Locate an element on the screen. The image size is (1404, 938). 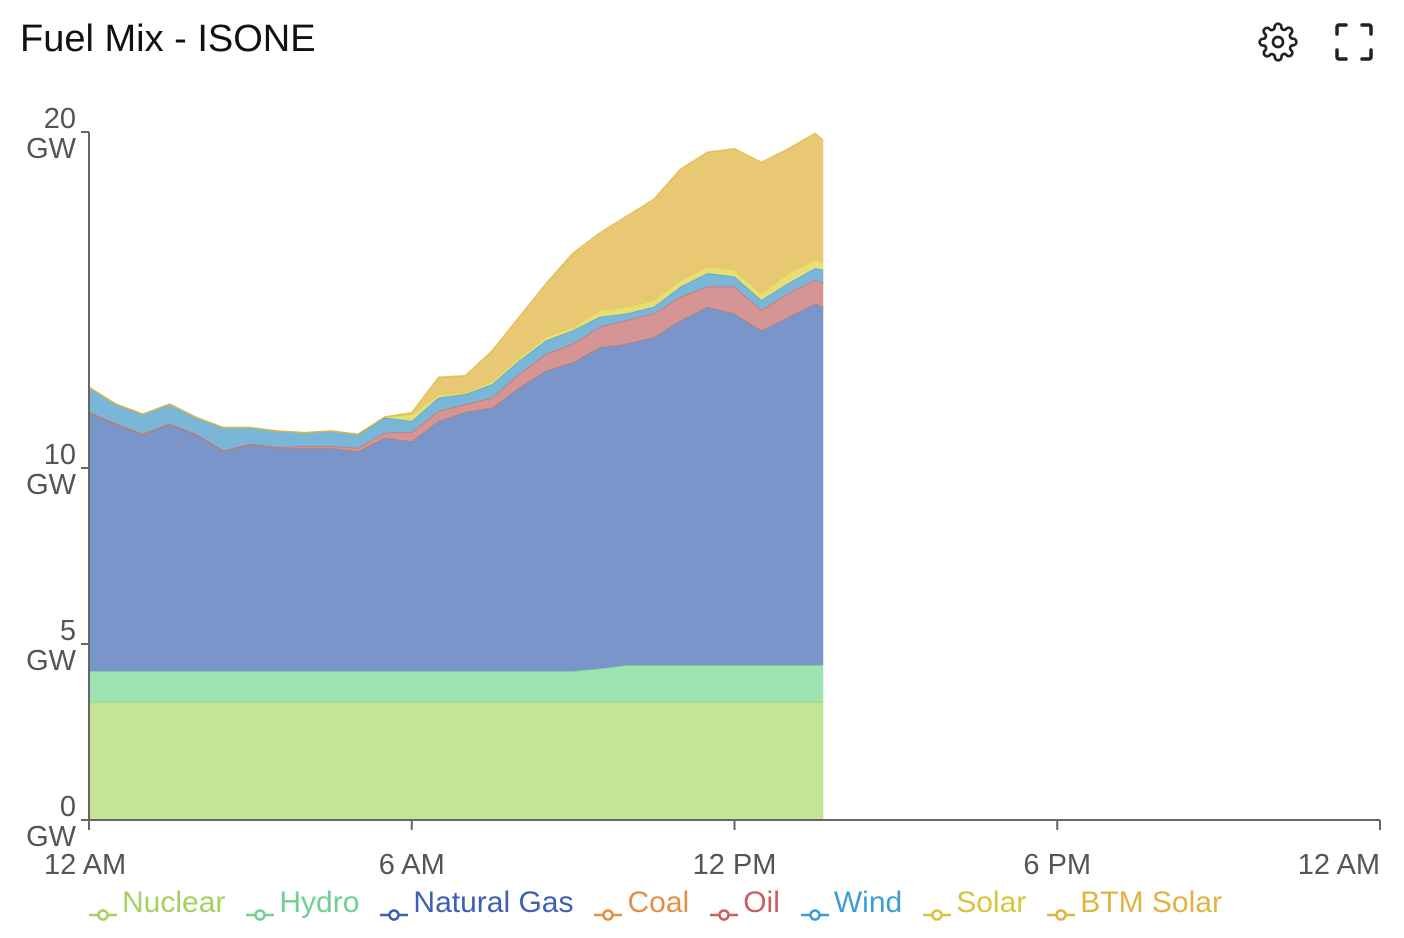
area-oil is located at coordinates (456, 365).